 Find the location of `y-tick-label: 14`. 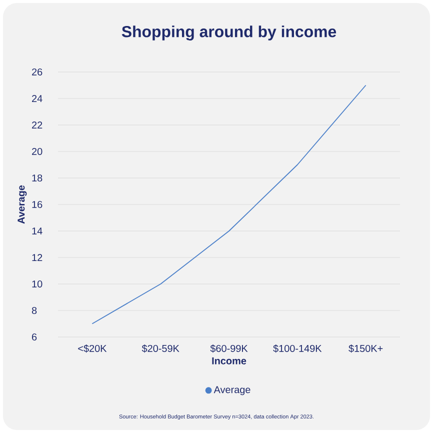

y-tick-label: 14 is located at coordinates (37, 231).